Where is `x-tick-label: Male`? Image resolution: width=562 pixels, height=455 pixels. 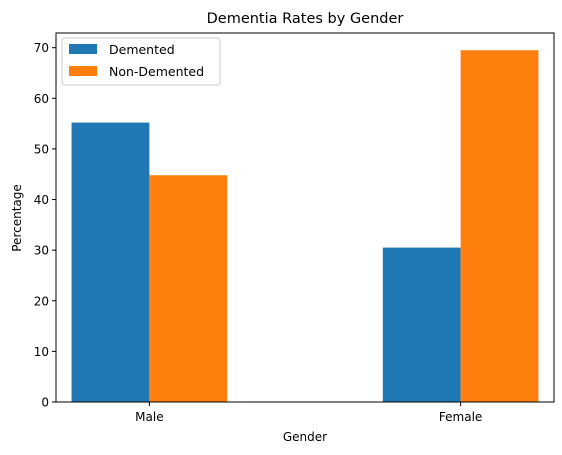
x-tick-label: Male is located at coordinates (149, 417).